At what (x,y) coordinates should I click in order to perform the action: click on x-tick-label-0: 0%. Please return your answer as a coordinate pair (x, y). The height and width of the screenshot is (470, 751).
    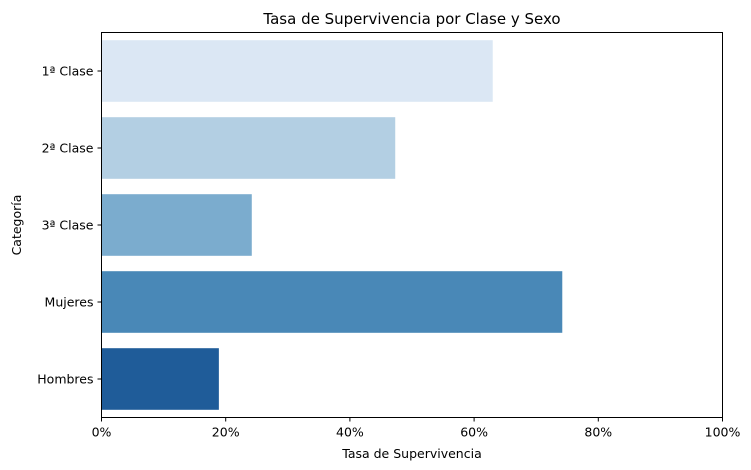
    Looking at the image, I should click on (102, 432).